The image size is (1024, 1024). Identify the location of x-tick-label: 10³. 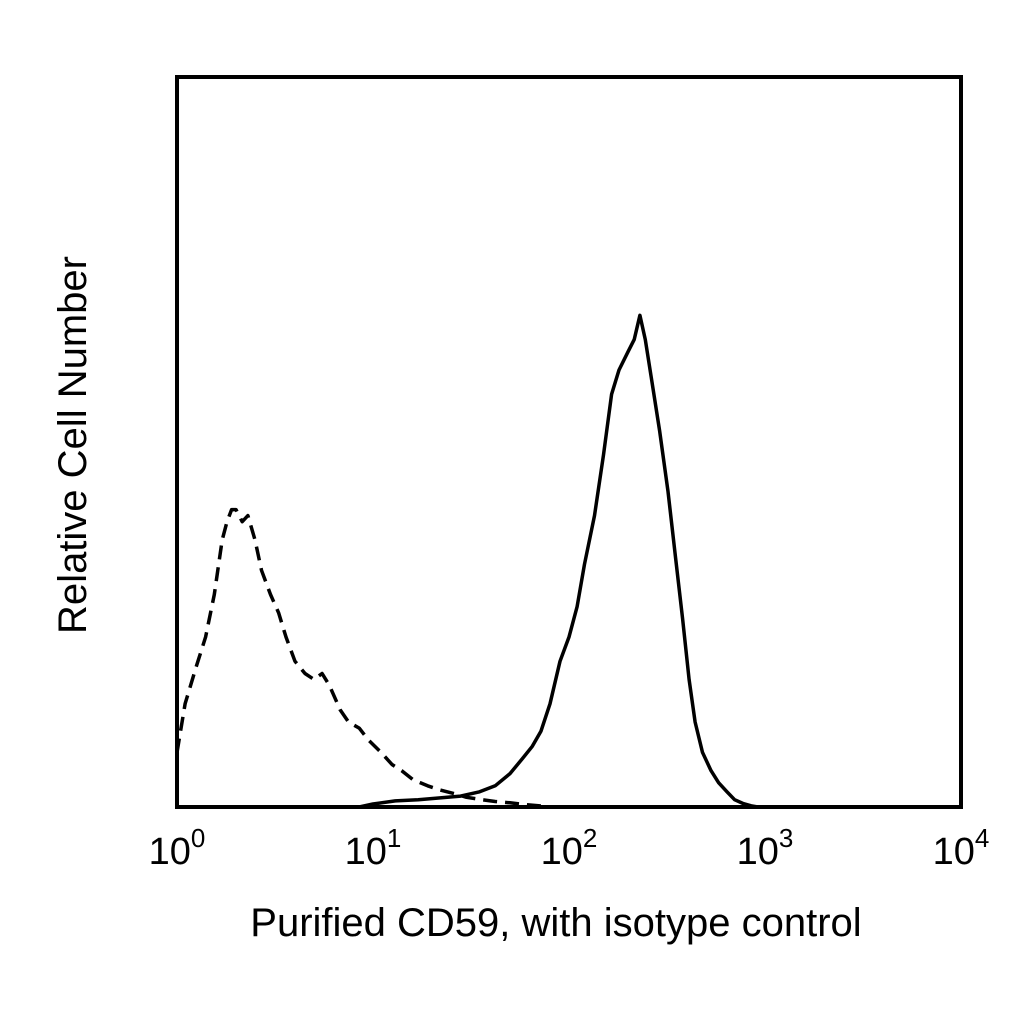
(765, 848).